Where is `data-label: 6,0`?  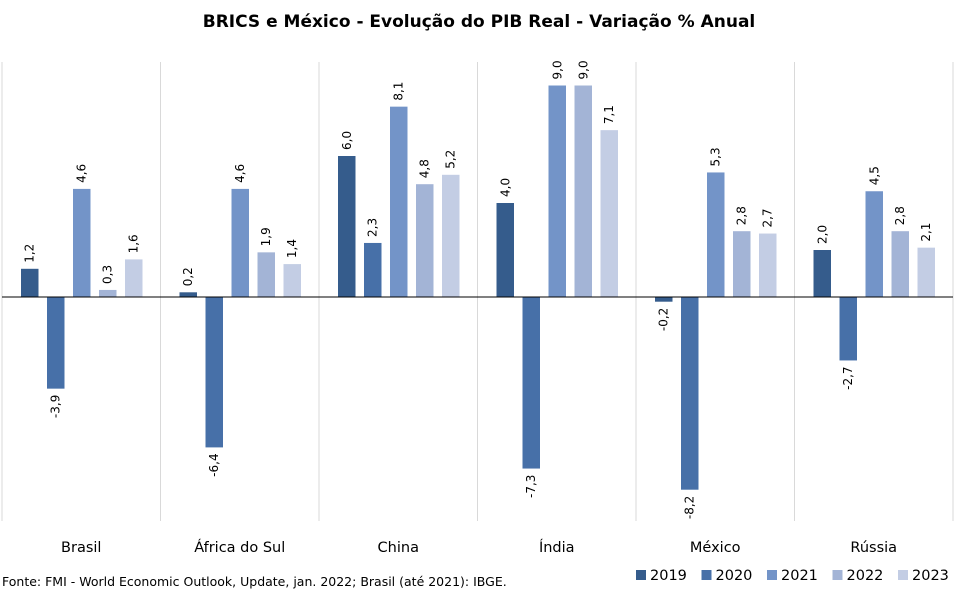 data-label: 6,0 is located at coordinates (347, 140).